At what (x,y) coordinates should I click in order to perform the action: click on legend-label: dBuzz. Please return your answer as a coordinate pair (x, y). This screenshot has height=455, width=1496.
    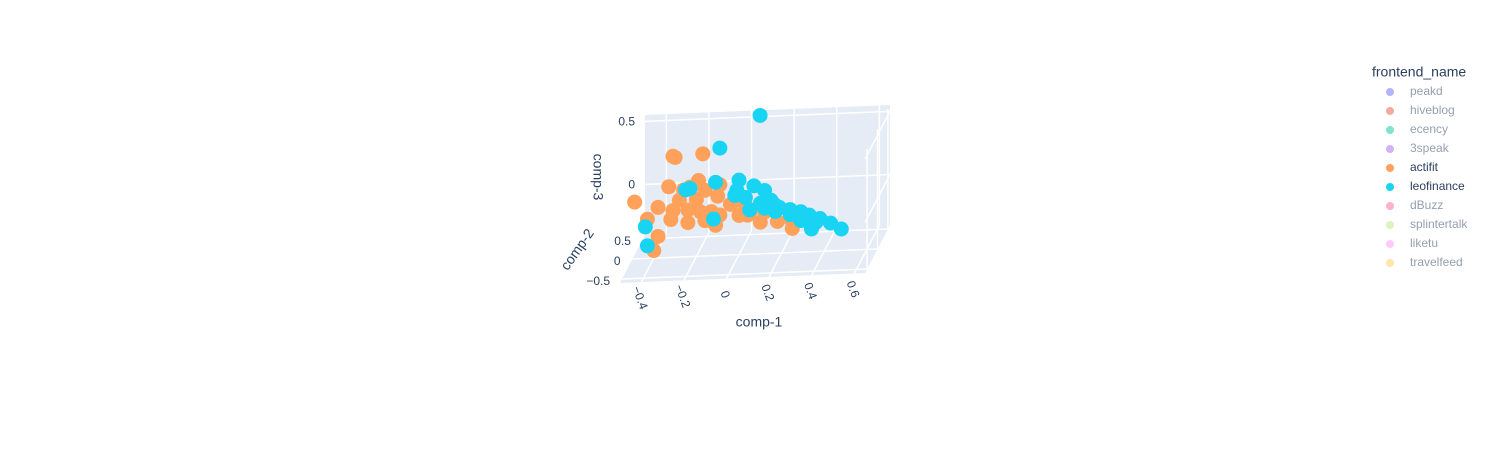
    Looking at the image, I should click on (1426, 205).